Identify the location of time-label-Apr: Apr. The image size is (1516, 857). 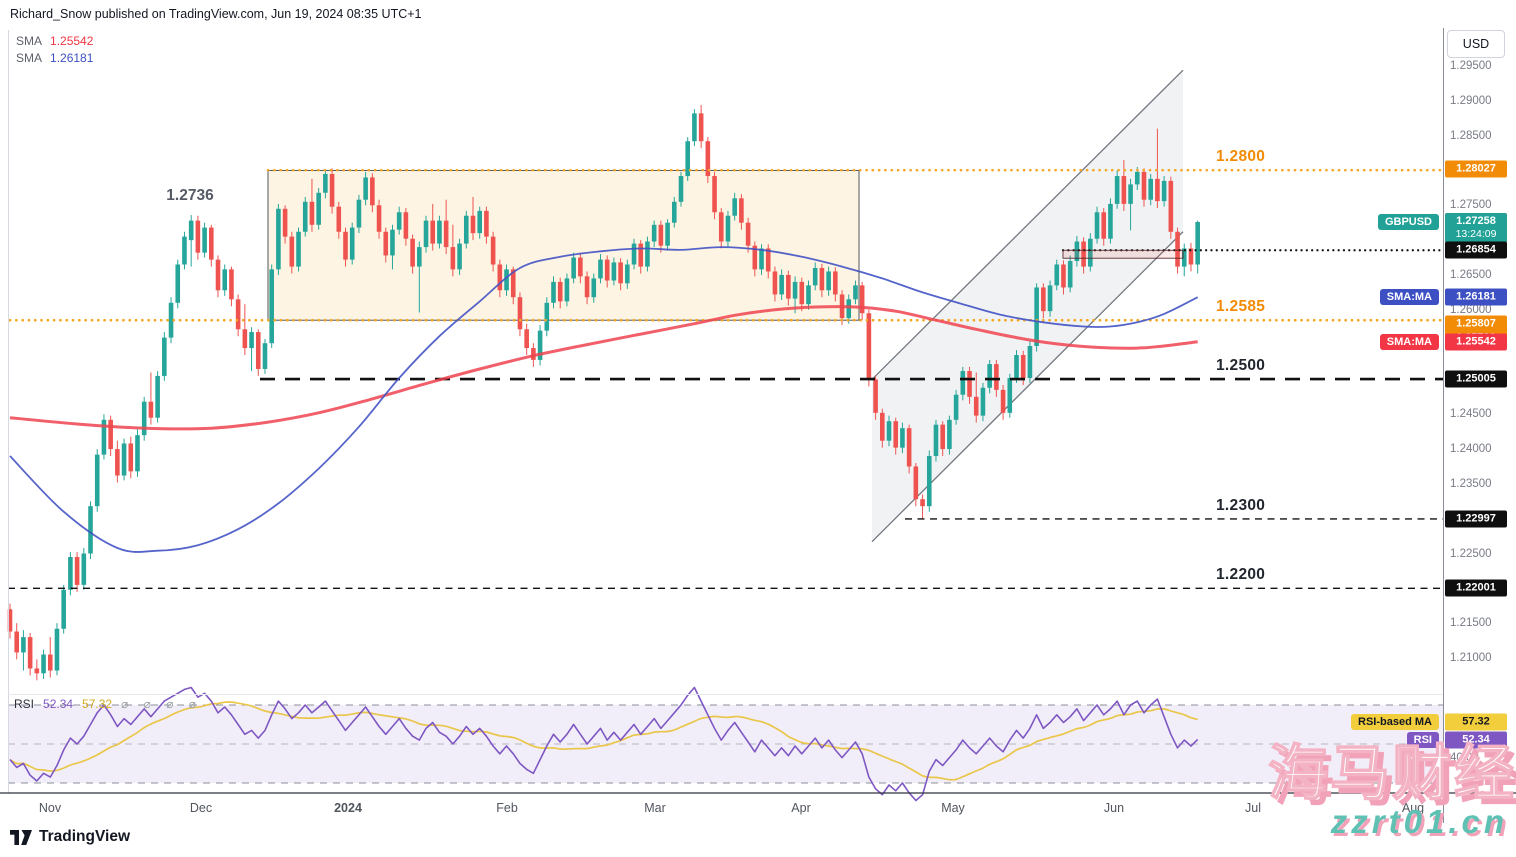
(801, 808).